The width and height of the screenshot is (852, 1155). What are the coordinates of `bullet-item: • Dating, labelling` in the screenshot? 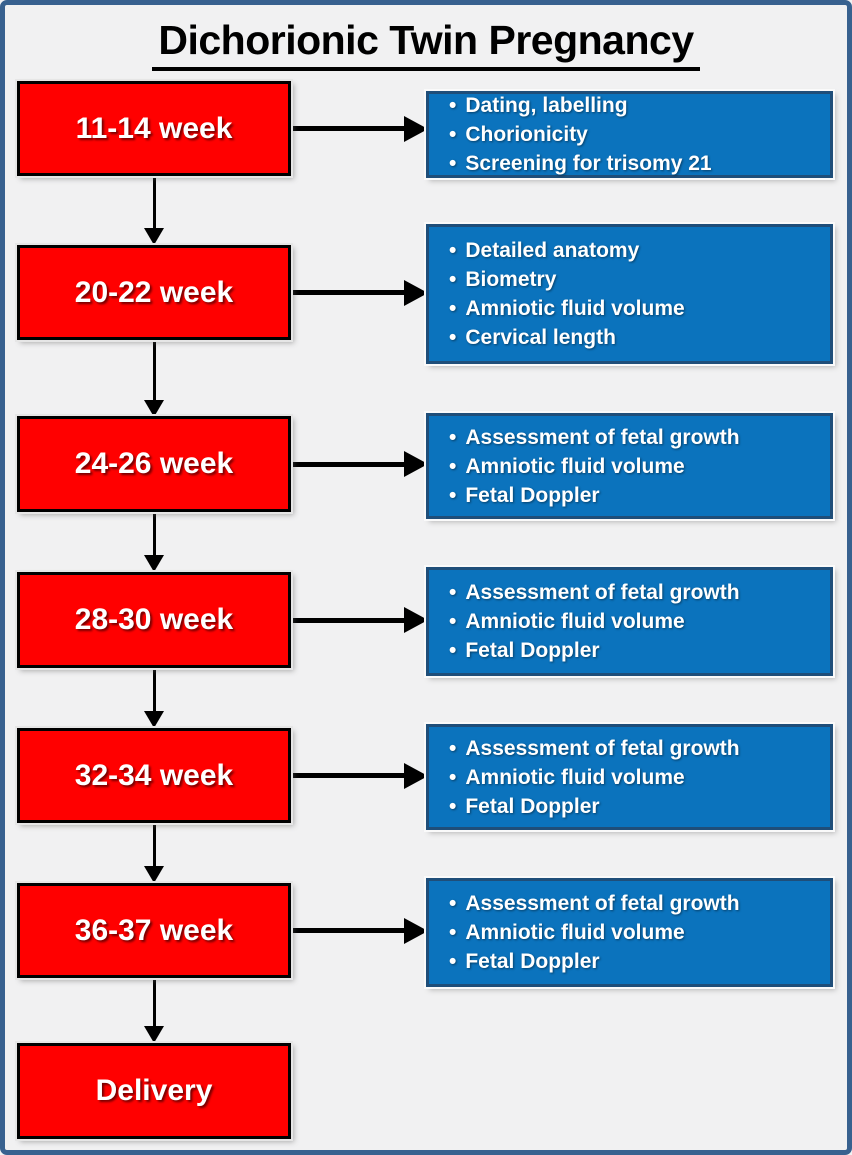 It's located at (639, 105).